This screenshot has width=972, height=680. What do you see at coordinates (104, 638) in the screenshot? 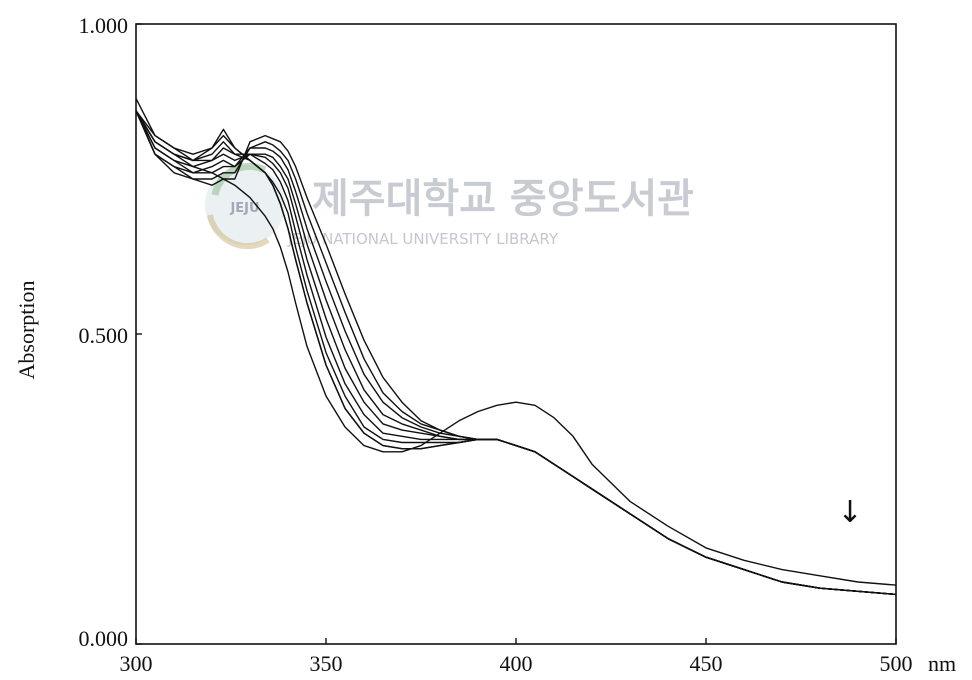
I see `y-tick-label-0000: 0.000` at bounding box center [104, 638].